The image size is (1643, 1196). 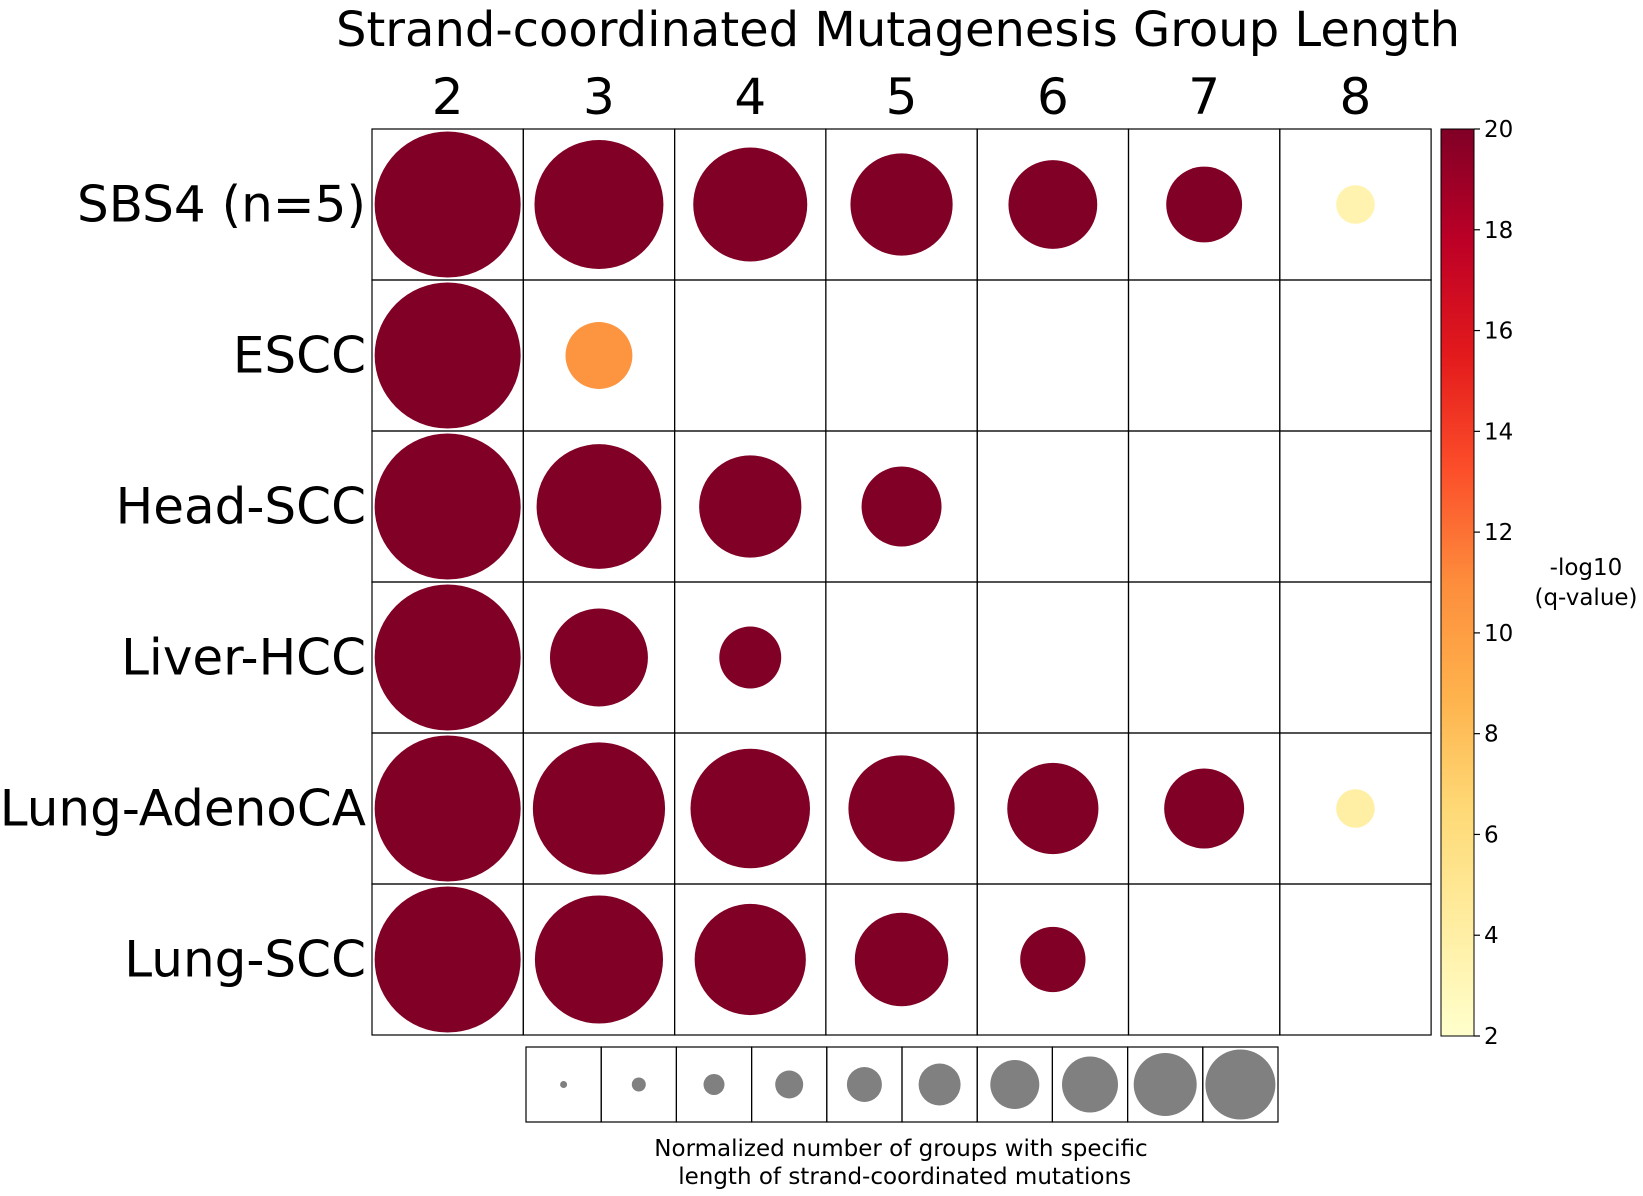 What do you see at coordinates (448, 97) in the screenshot?
I see `column-label-2: 2` at bounding box center [448, 97].